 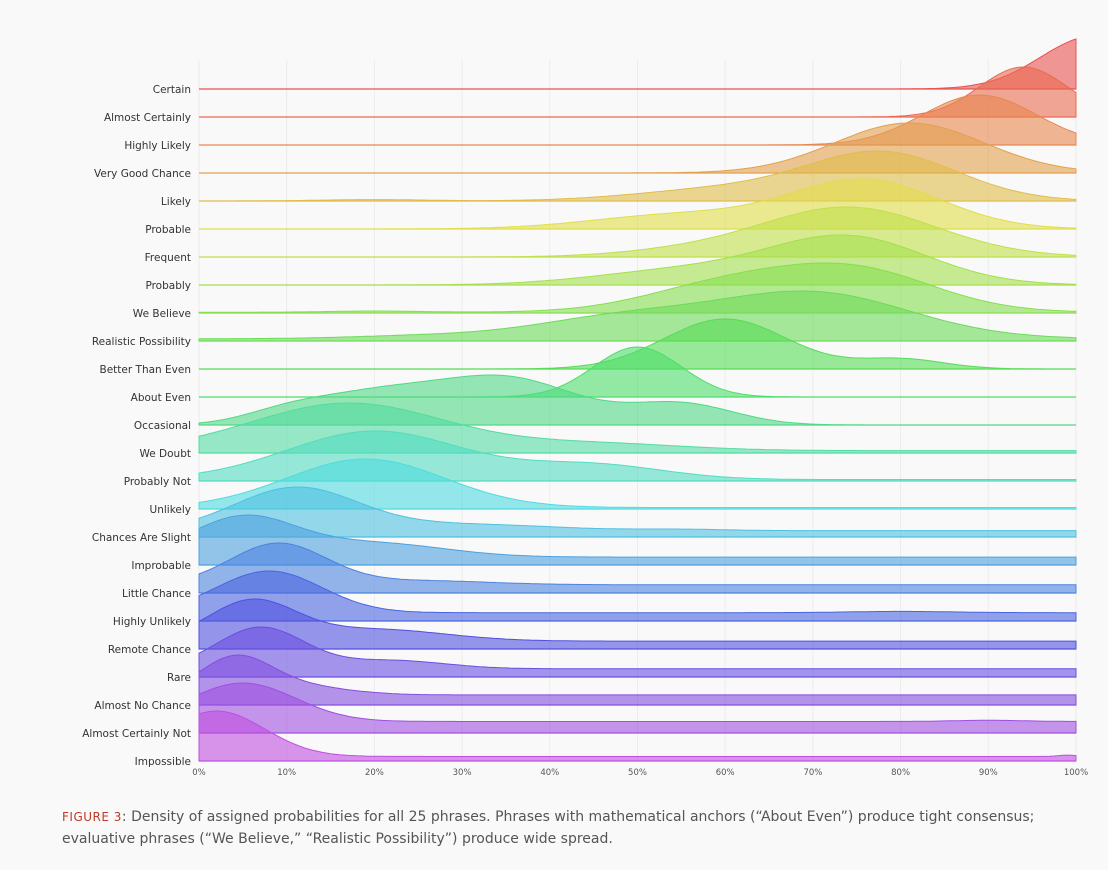 I want to click on ridge-realistic-possibility, so click(x=637, y=316).